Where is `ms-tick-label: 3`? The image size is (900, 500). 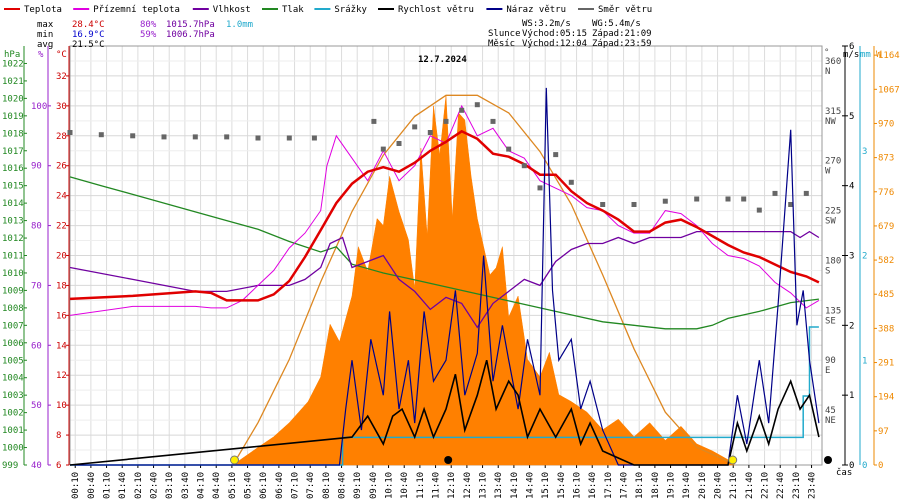 ms-tick-label: 3 is located at coordinates (851, 256).